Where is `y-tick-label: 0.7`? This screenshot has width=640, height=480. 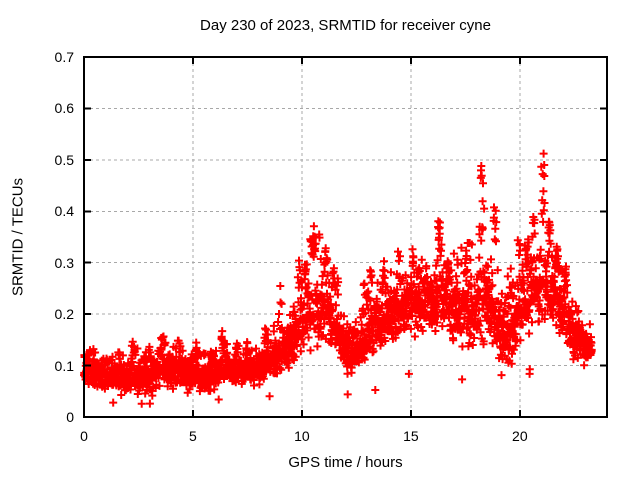 y-tick-label: 0.7 is located at coordinates (64, 57).